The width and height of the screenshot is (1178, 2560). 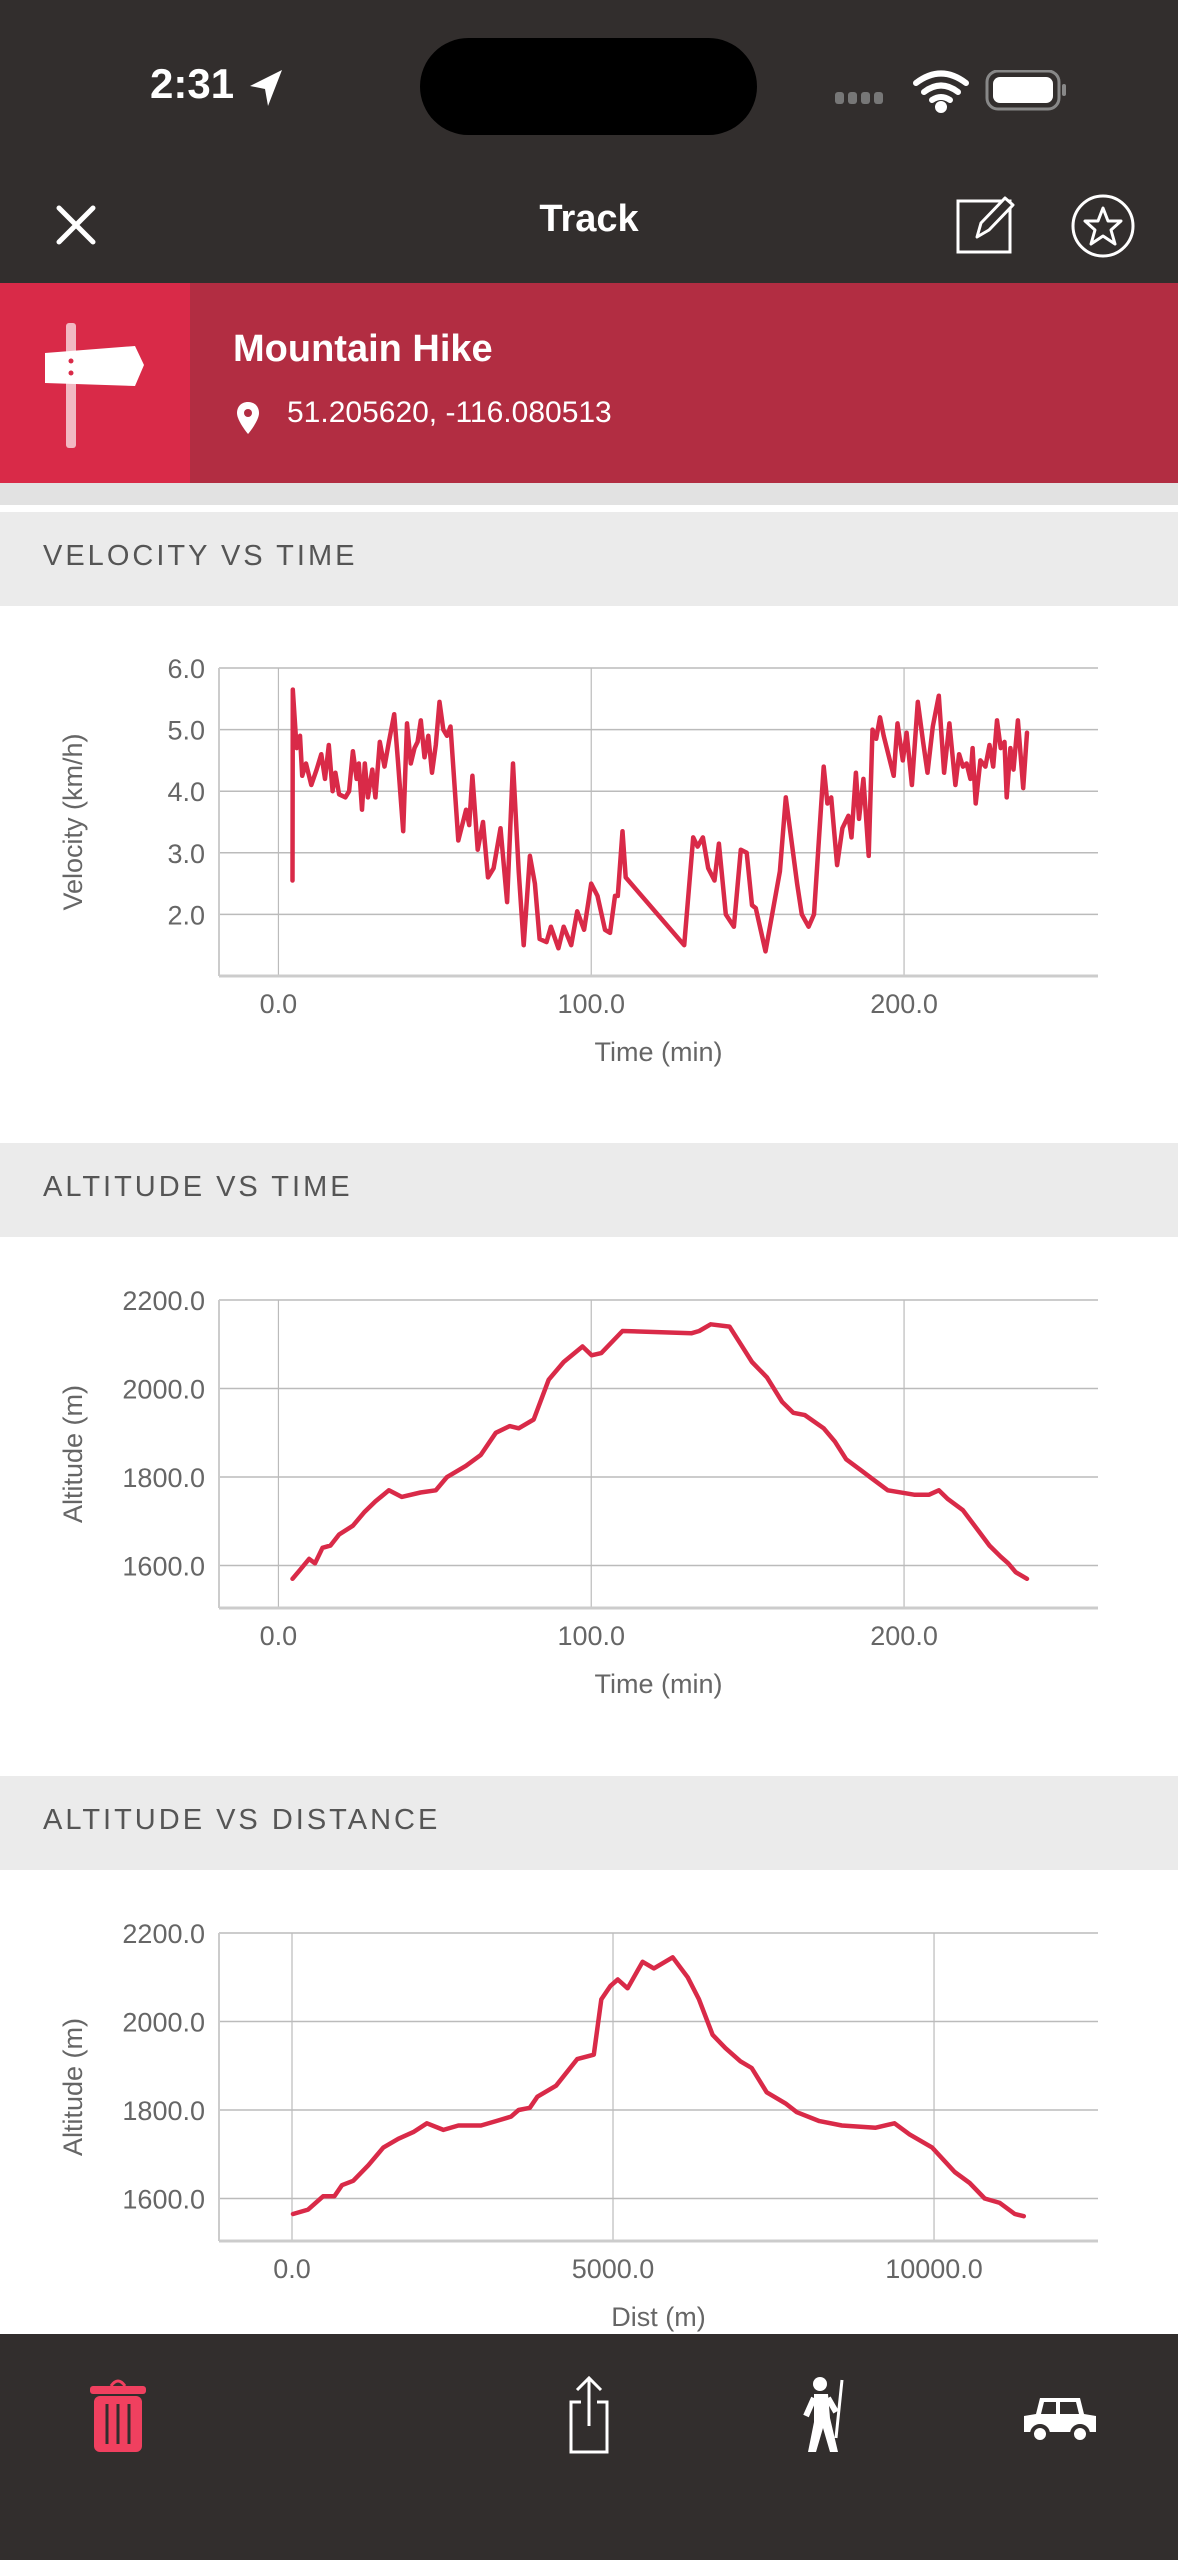 I want to click on track-type-icon-box, so click(x=95, y=383).